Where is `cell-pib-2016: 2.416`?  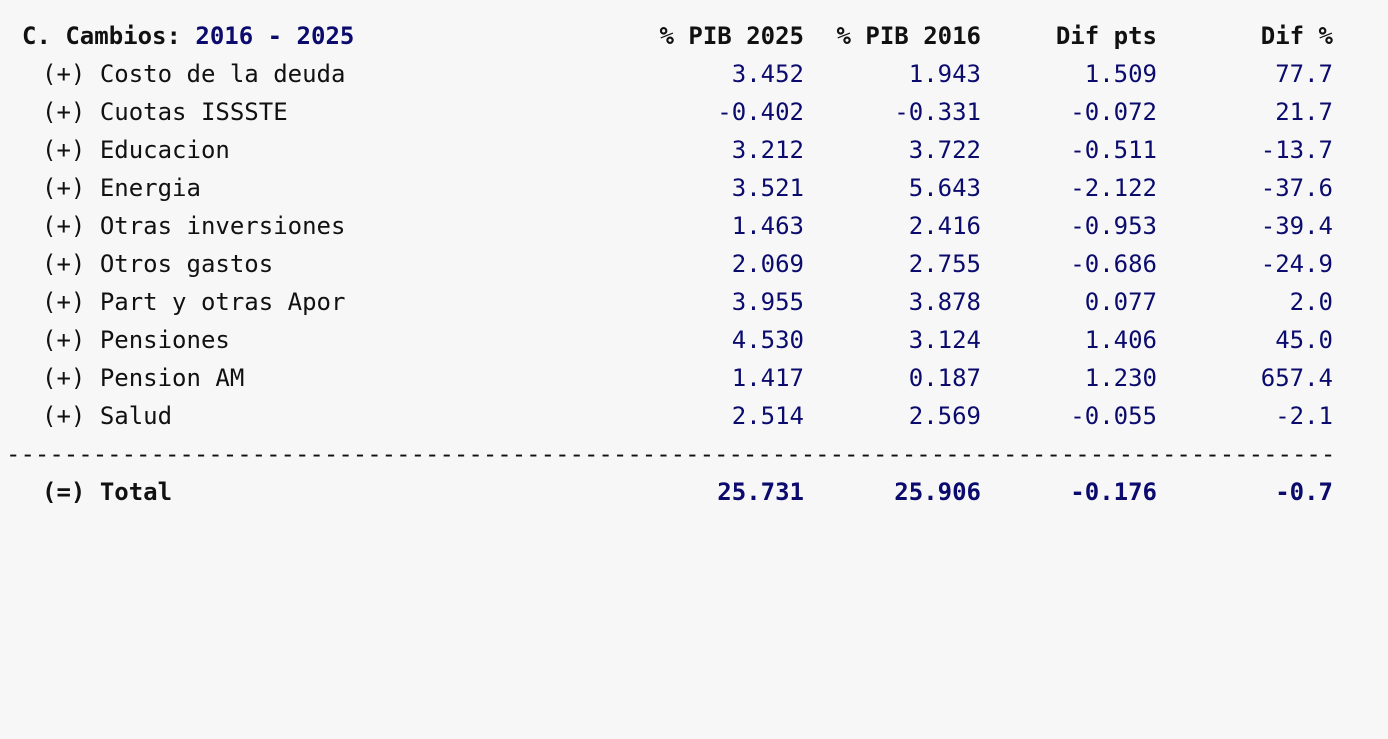 cell-pib-2016: 2.416 is located at coordinates (944, 226).